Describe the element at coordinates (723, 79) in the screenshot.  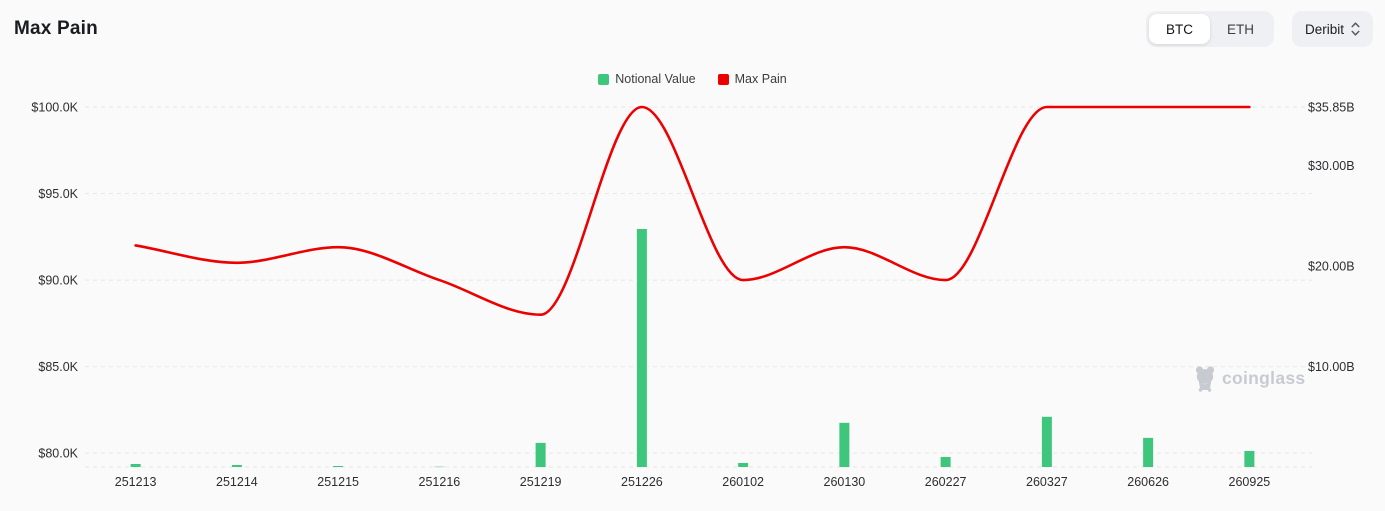
I see `legend-swatch-max-pain` at that location.